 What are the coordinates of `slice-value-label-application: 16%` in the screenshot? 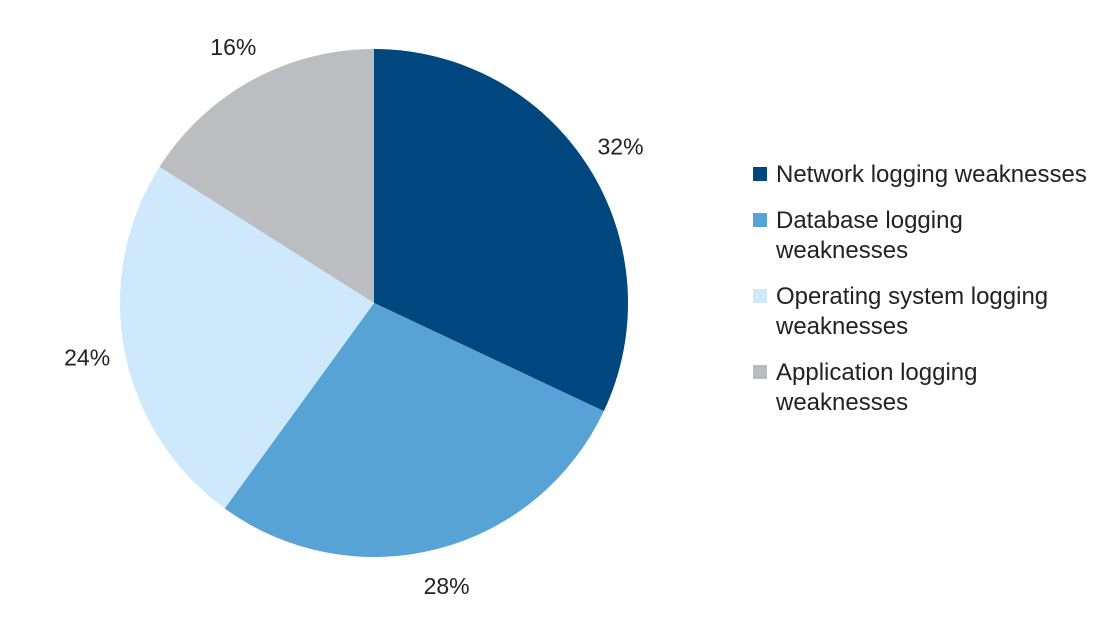 It's located at (233, 47).